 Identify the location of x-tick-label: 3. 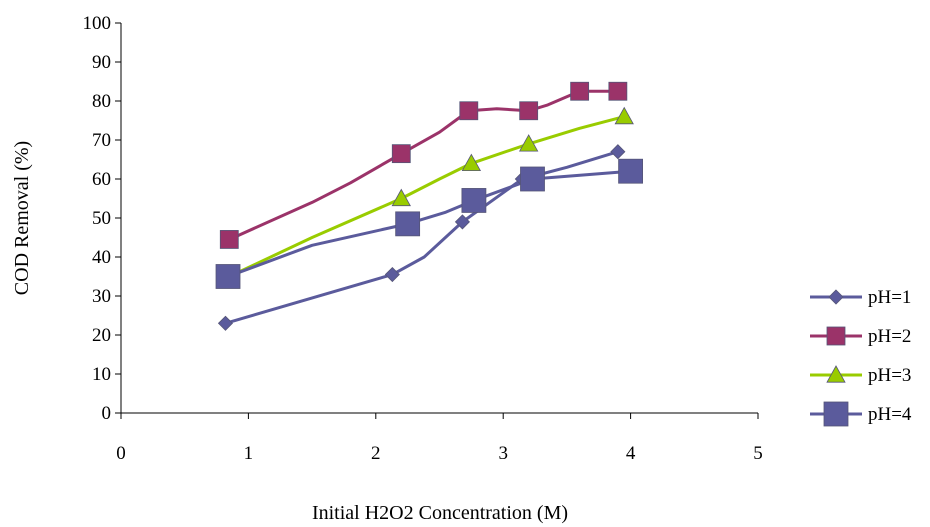
(503, 453).